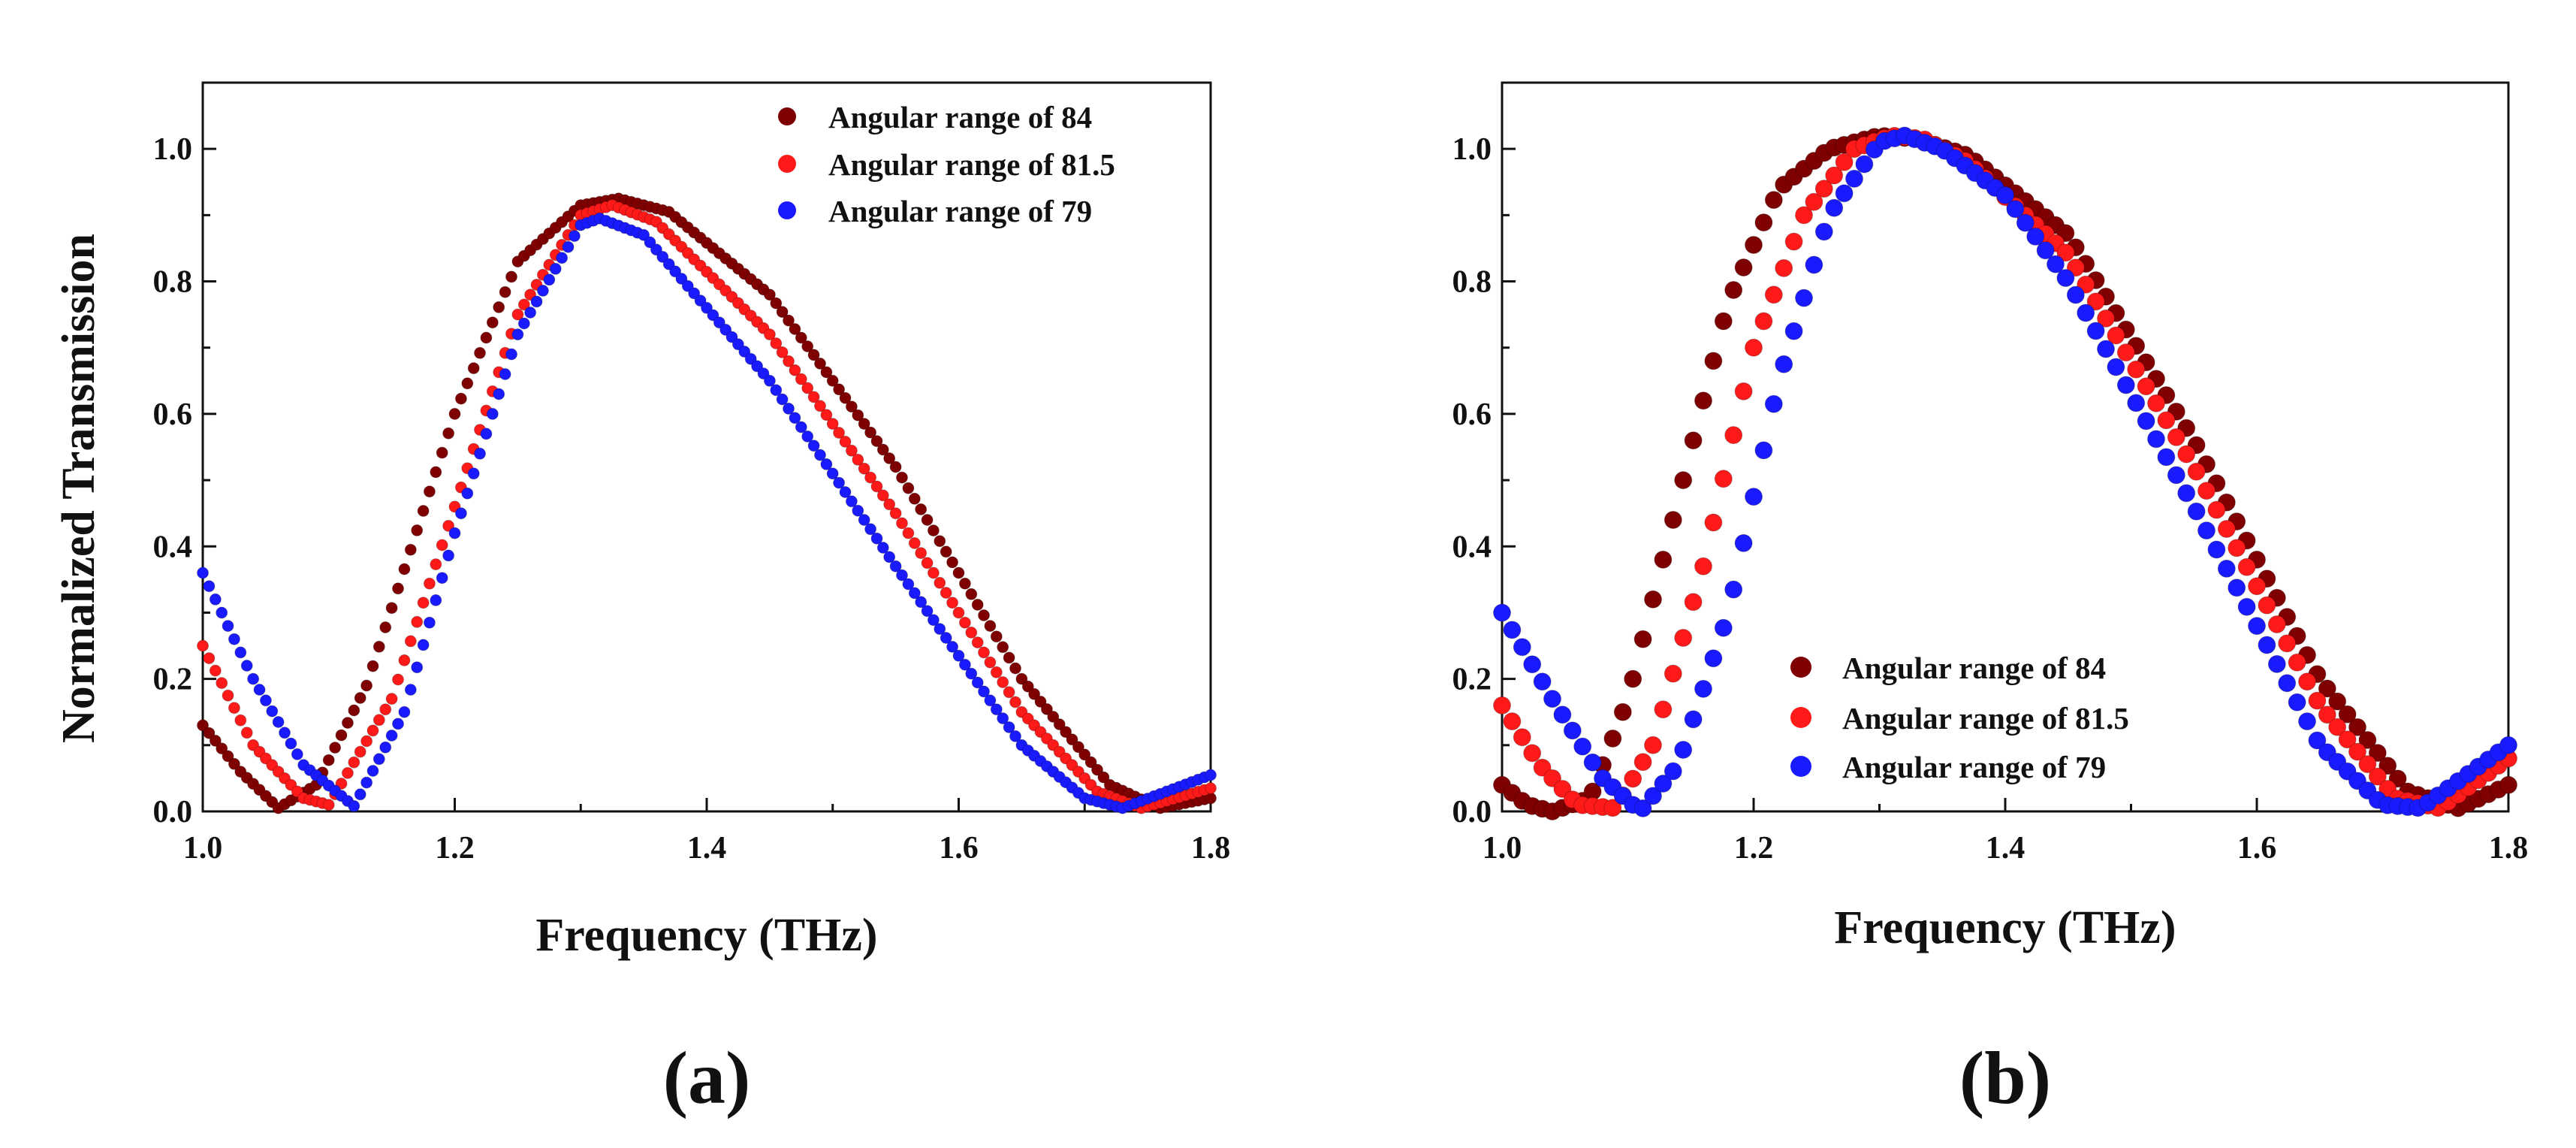 This screenshot has height=1148, width=2576. What do you see at coordinates (707, 848) in the screenshot?
I see `x-tick-label: 1.4` at bounding box center [707, 848].